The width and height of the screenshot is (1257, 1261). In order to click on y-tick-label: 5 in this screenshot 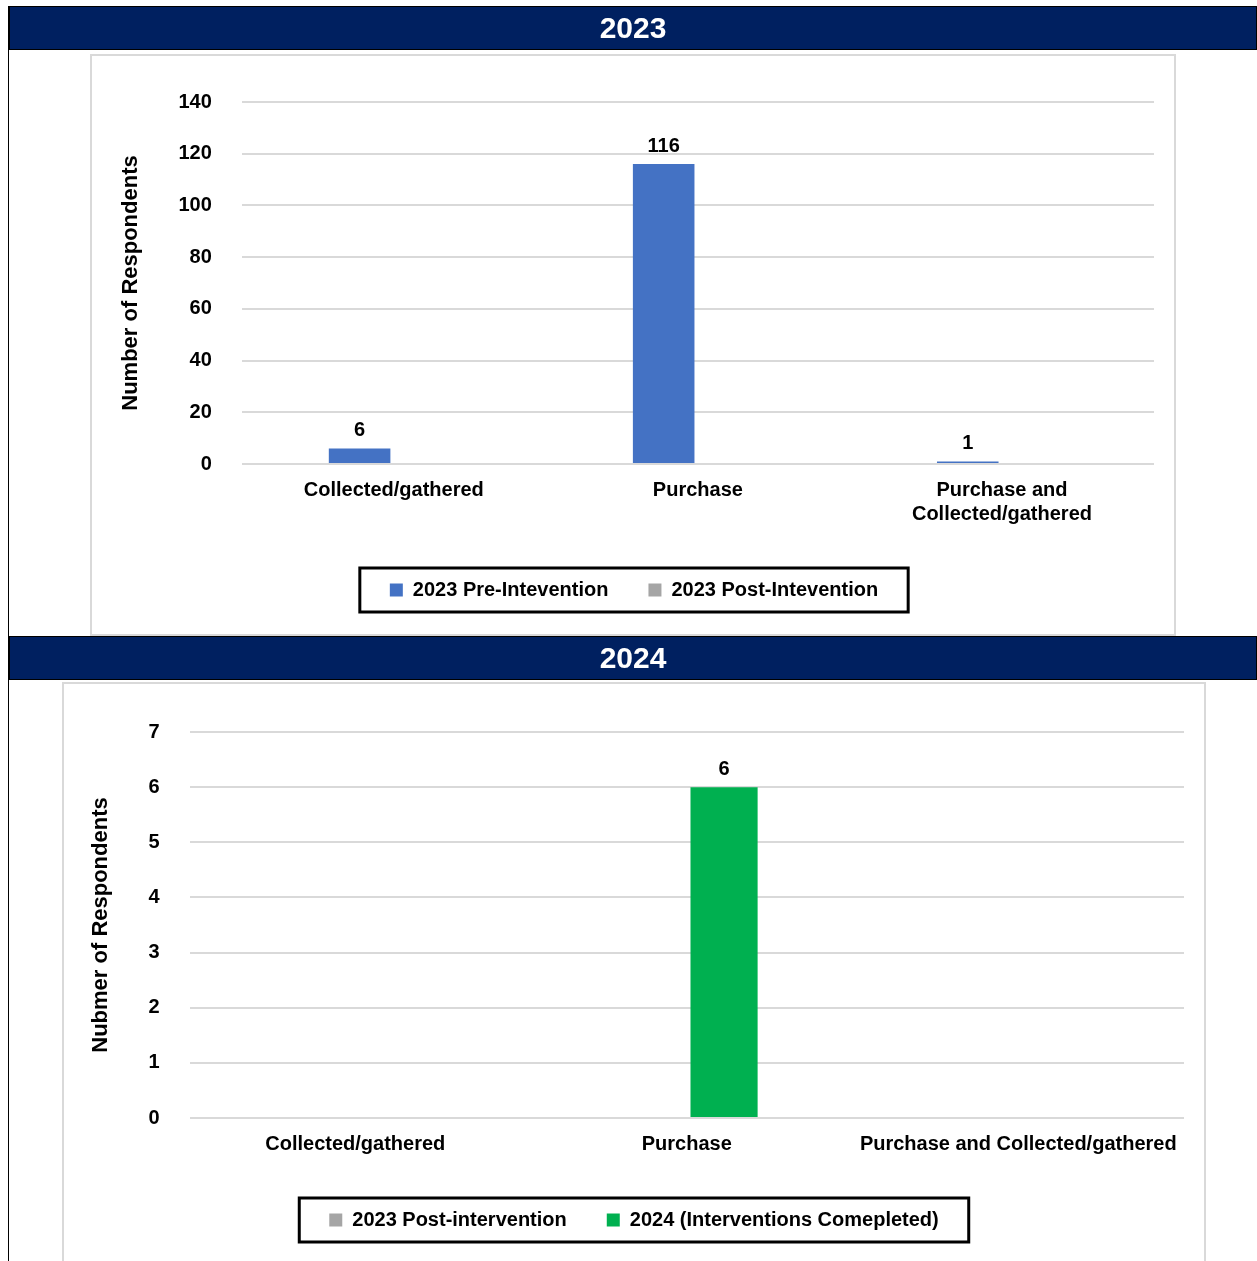, I will do `click(154, 840)`.